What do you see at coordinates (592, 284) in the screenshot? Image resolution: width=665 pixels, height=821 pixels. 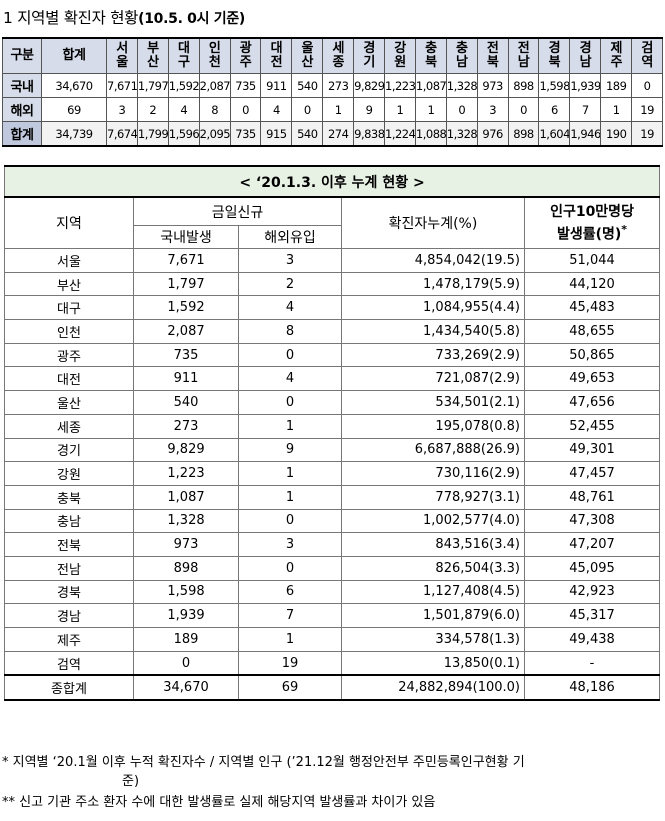 I see `cell-rate: 44,120` at bounding box center [592, 284].